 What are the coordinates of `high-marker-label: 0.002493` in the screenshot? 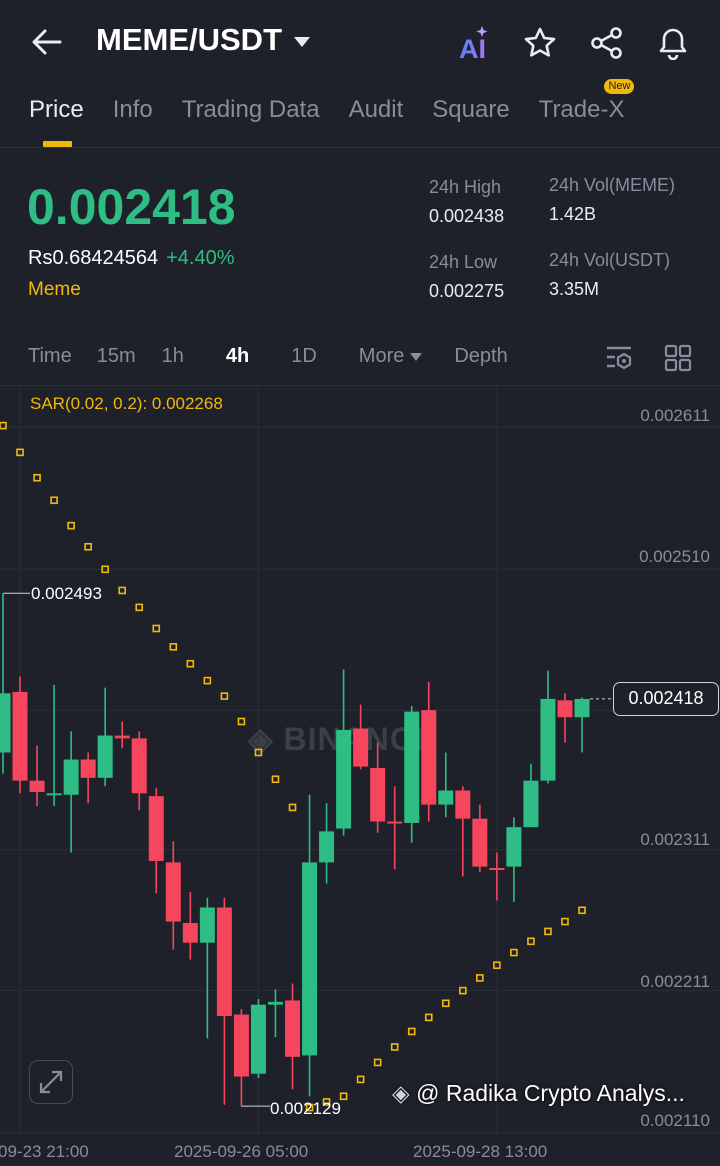 It's located at (66, 593).